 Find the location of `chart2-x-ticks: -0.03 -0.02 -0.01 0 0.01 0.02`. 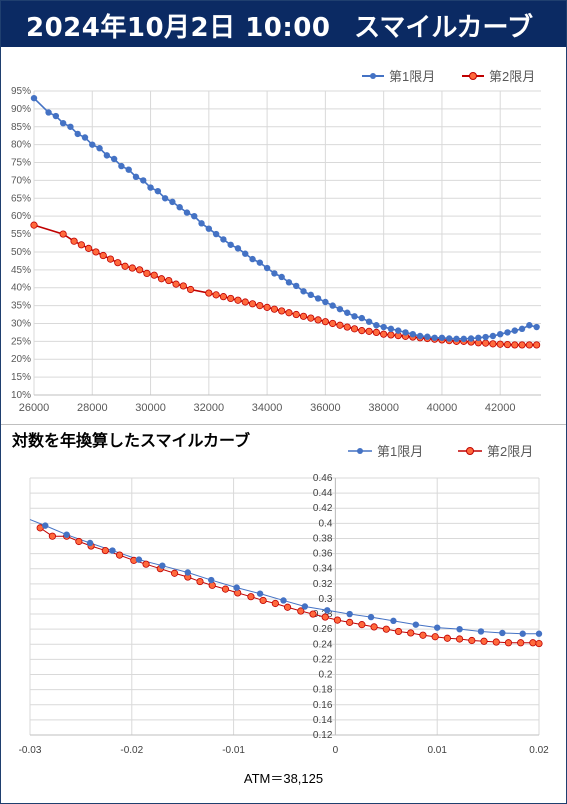

chart2-x-ticks: -0.03 -0.02 -0.01 0 0.01 0.02 is located at coordinates (284, 750).